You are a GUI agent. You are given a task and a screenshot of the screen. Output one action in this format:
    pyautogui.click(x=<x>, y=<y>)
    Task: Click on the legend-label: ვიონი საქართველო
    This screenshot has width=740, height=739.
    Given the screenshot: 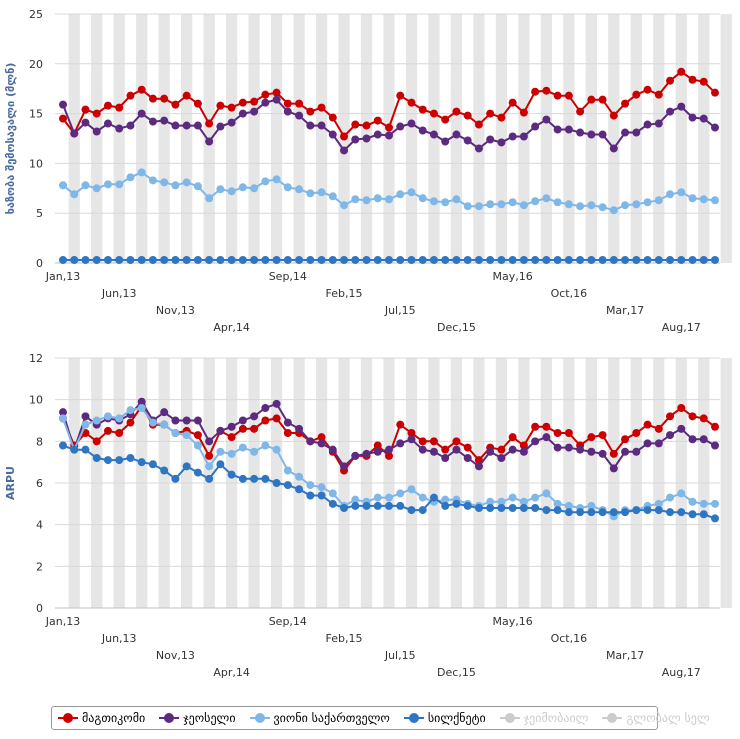 What is the action you would take?
    pyautogui.click(x=331, y=718)
    